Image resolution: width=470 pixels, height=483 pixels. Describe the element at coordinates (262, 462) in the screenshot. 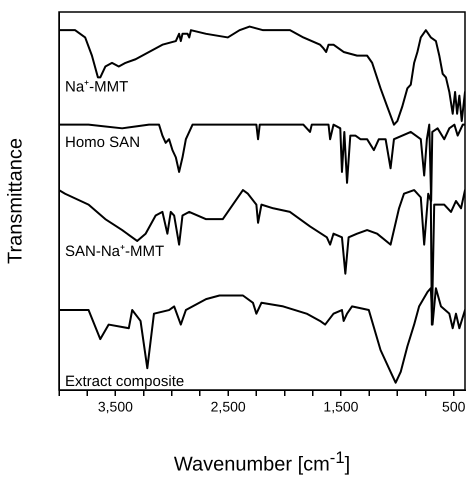

I see `x-axis-title: Wavenumber [cm$^{-1}$]` at that location.